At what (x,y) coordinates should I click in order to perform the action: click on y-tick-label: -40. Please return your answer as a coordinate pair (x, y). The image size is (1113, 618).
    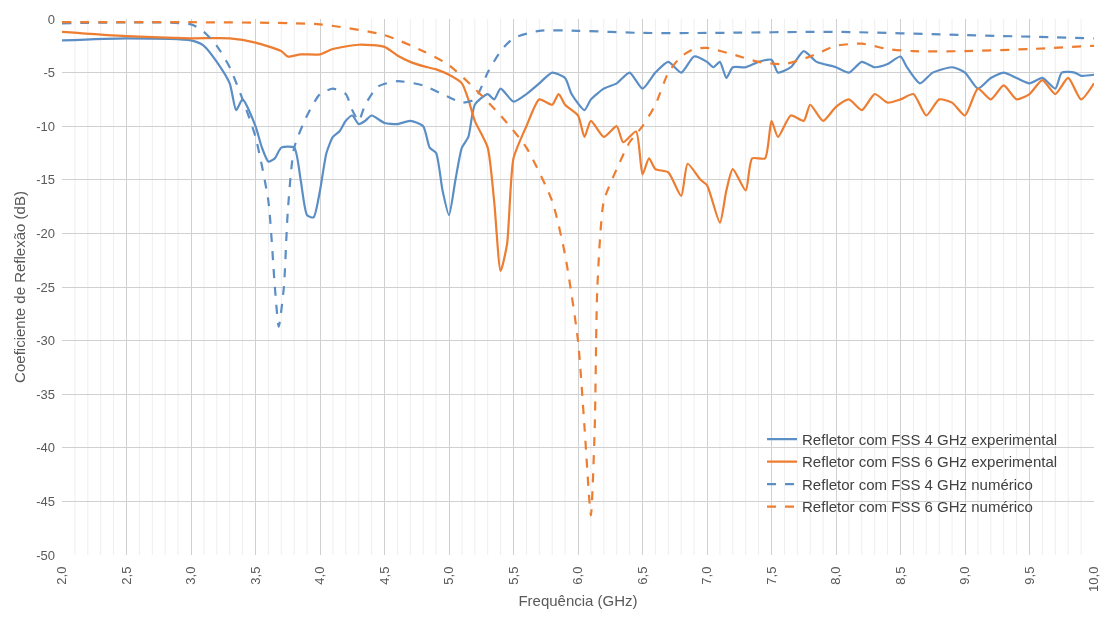
    Looking at the image, I should click on (45, 448).